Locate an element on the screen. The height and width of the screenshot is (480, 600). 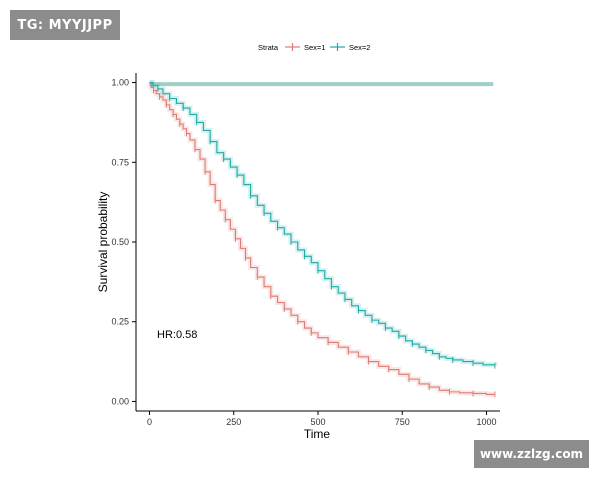
x-tick-label: 500 is located at coordinates (317, 422).